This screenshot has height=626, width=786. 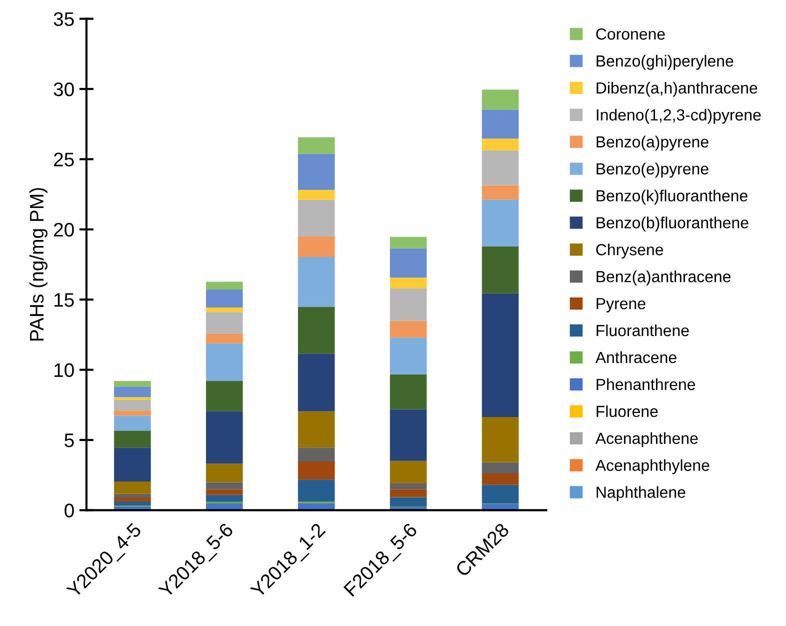 What do you see at coordinates (652, 143) in the screenshot?
I see `legend-label: Benzo(a)pyrene` at bounding box center [652, 143].